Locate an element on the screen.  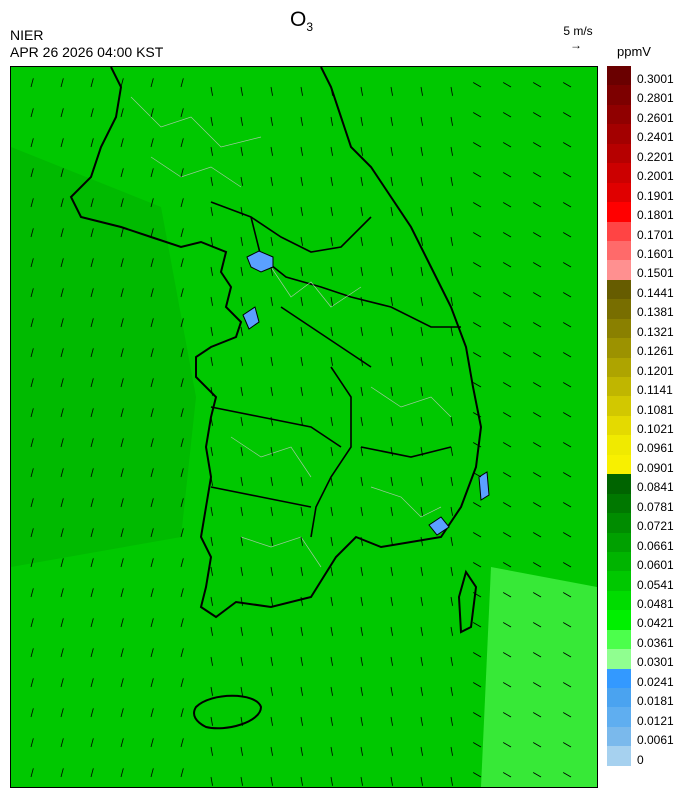
colorbar-label: 0.1701 is located at coordinates (655, 234).